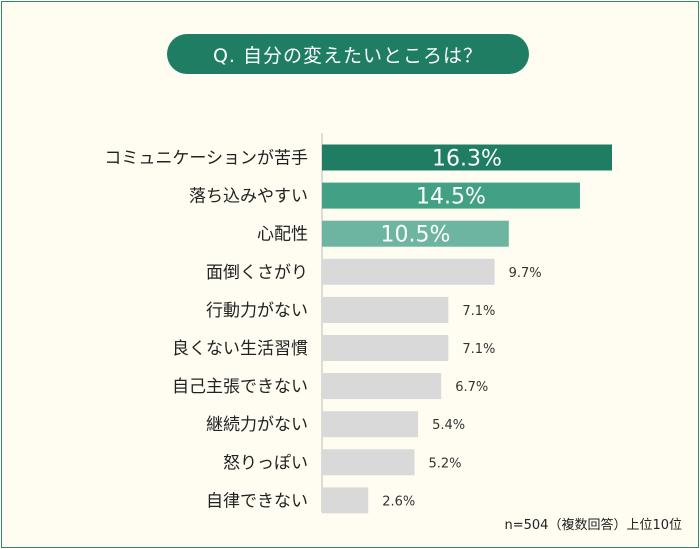  What do you see at coordinates (478, 311) in the screenshot?
I see `value-label-5: 7.1%` at bounding box center [478, 311].